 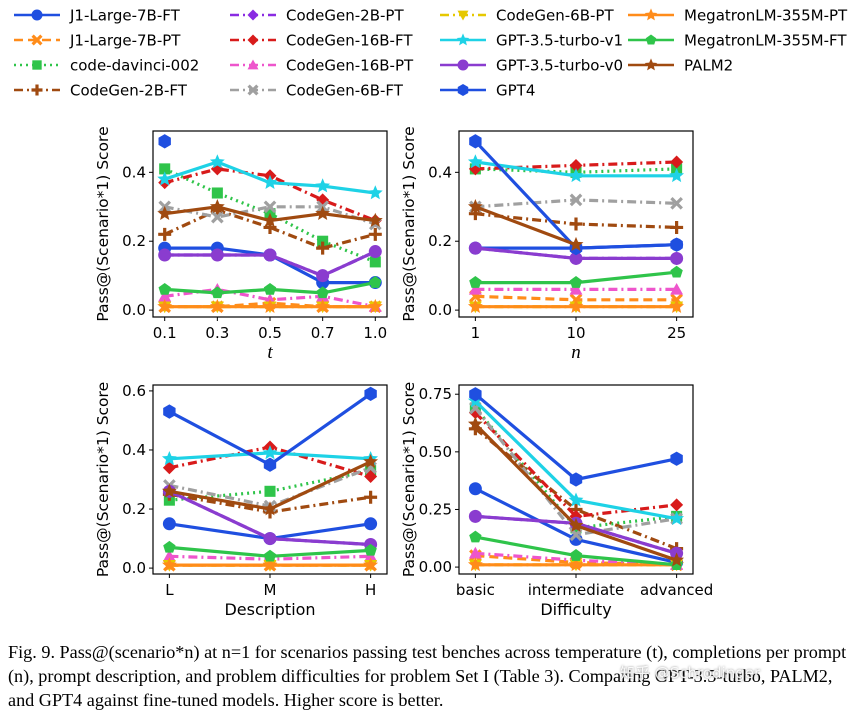 What do you see at coordinates (766, 16) in the screenshot?
I see `legend-label: MegatronLM-355M-PT` at bounding box center [766, 16].